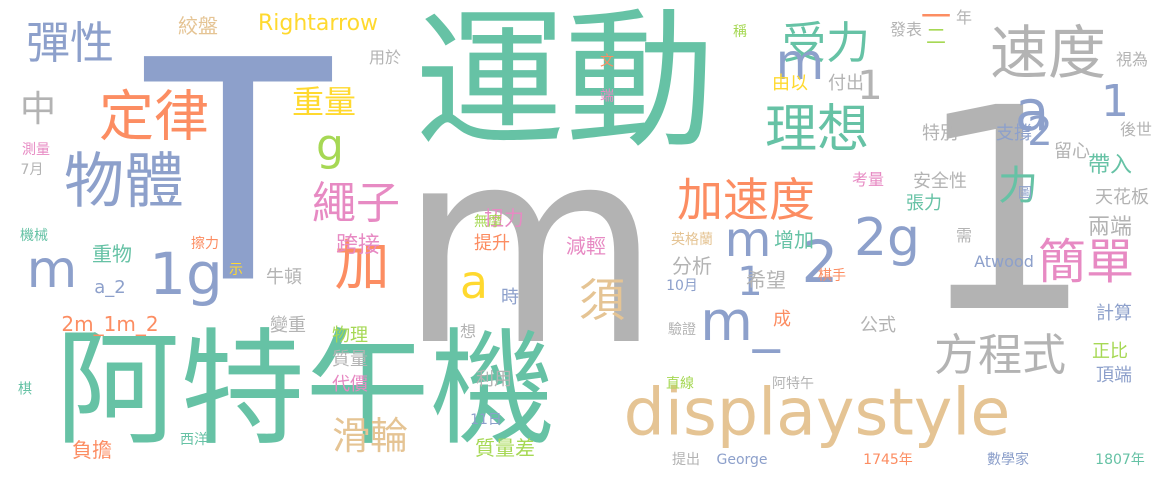 The image size is (1175, 482). Describe the element at coordinates (194, 440) in the screenshot. I see `word: 西洋` at that location.